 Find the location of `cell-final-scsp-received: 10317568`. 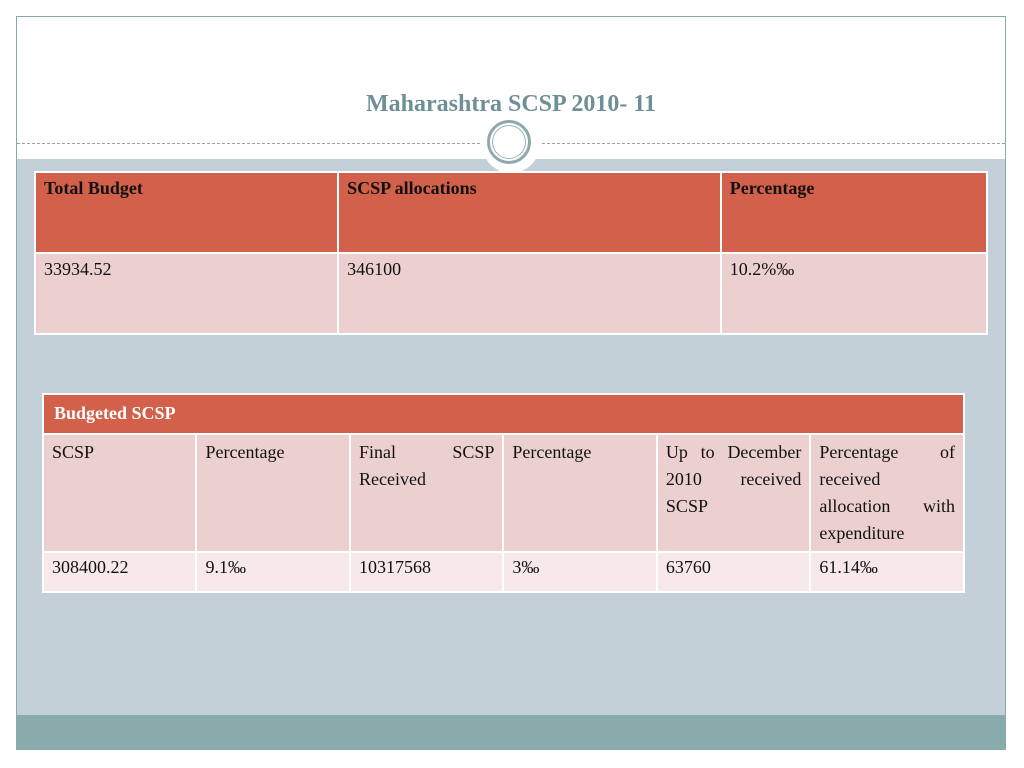

cell-final-scsp-received: 10317568 is located at coordinates (426, 572).